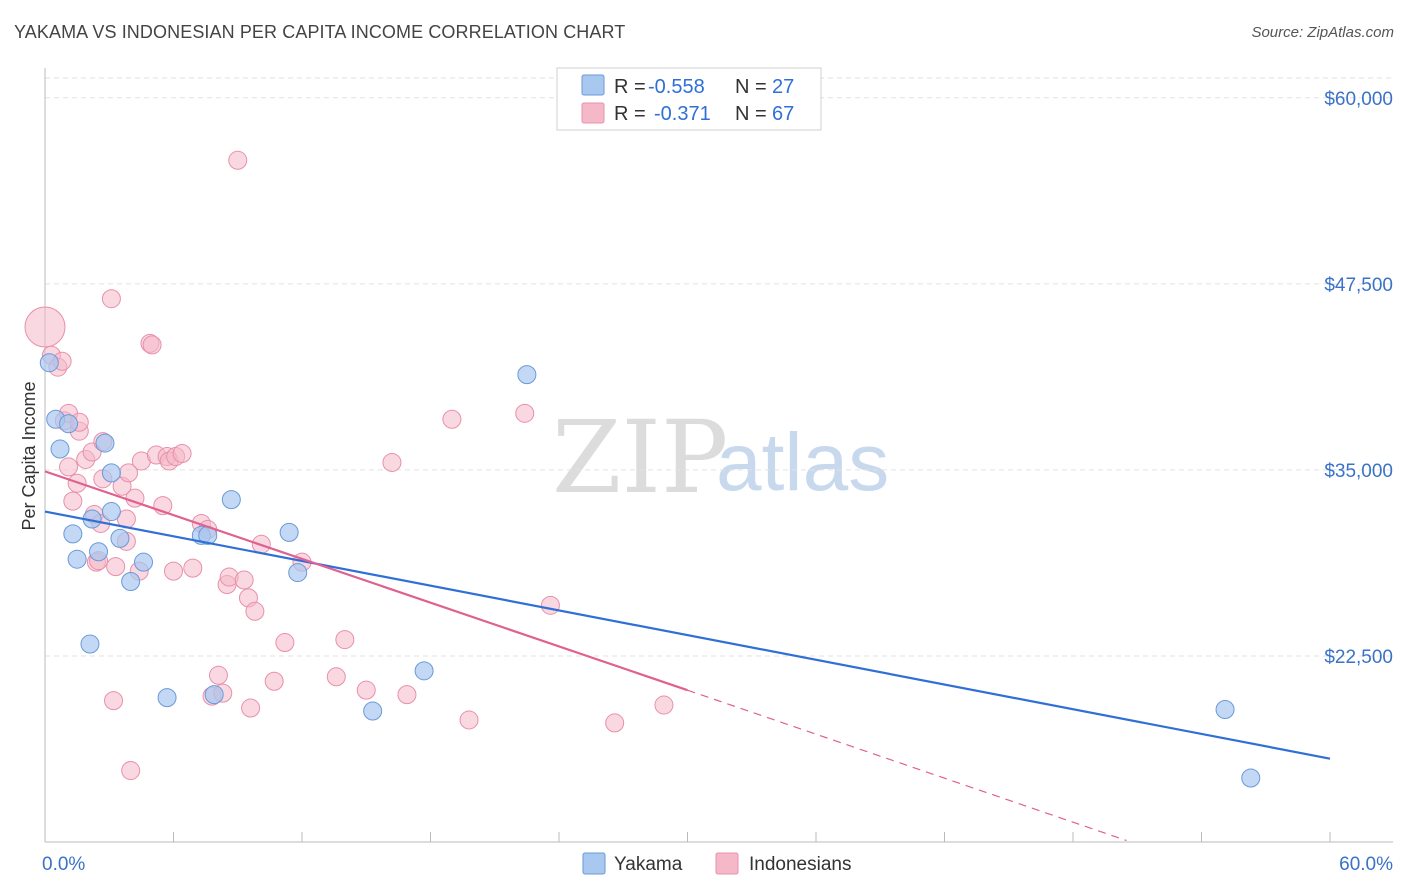 The height and width of the screenshot is (892, 1406). What do you see at coordinates (63, 864) in the screenshot?
I see `x-tick-label-min: 0.0%` at bounding box center [63, 864].